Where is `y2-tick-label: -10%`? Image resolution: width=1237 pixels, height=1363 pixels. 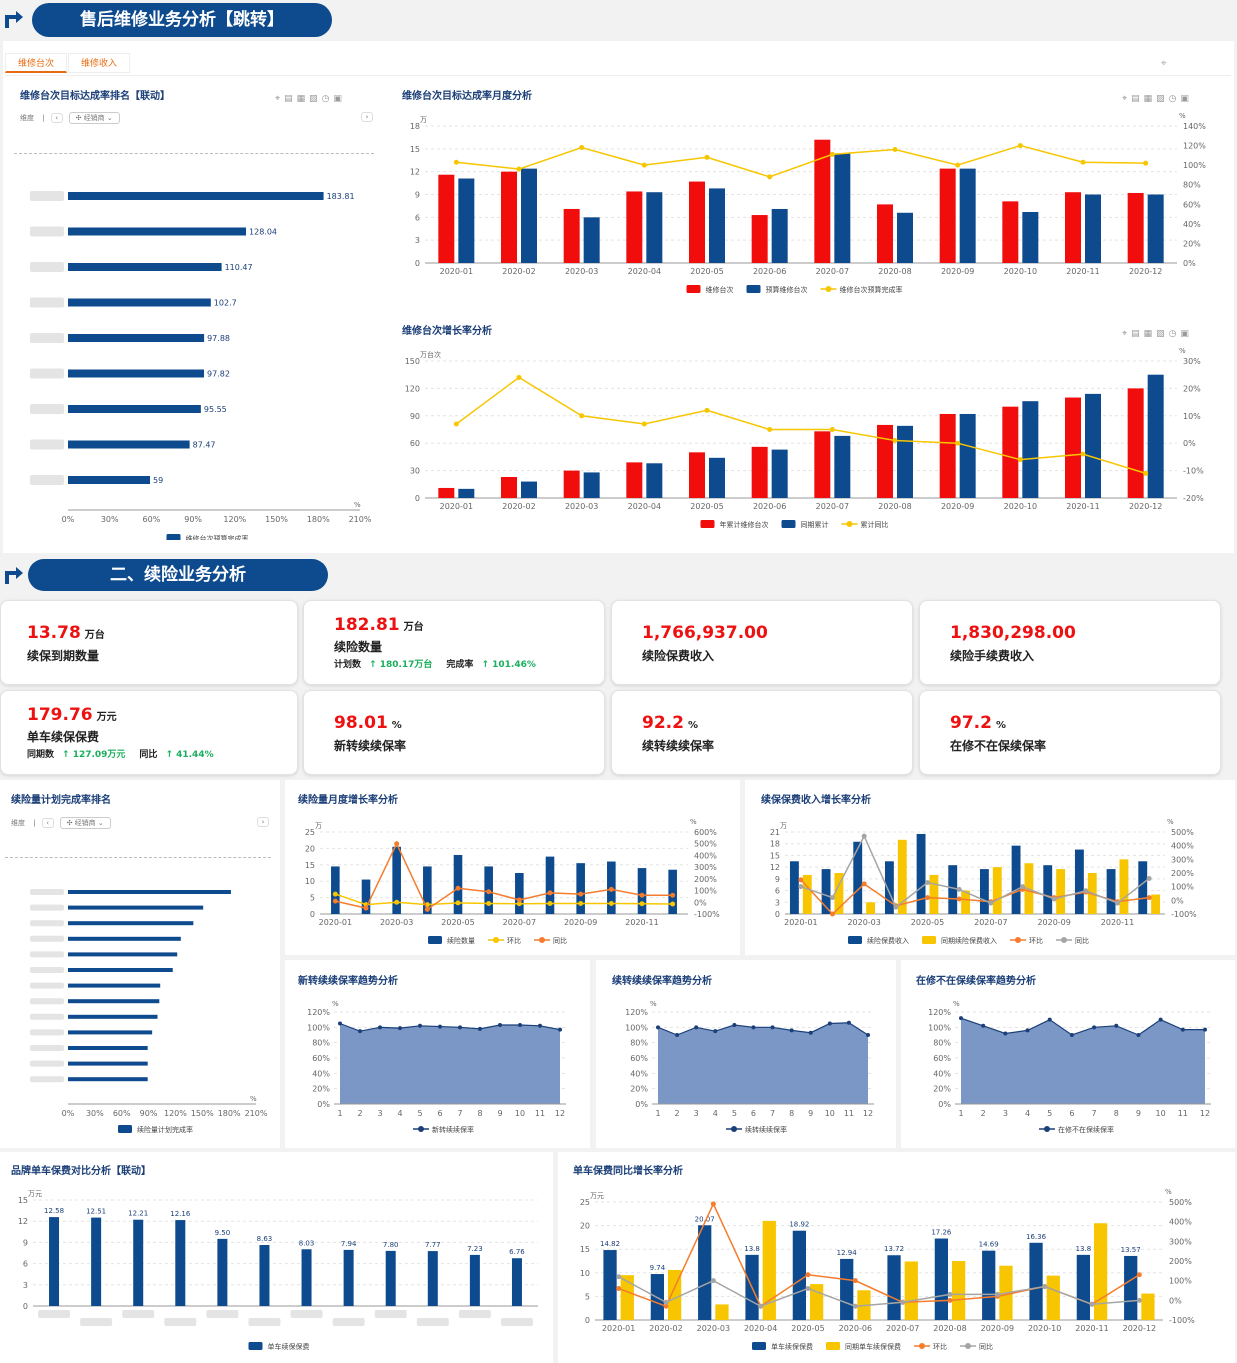
y2-tick-label: -10% is located at coordinates (1193, 471).